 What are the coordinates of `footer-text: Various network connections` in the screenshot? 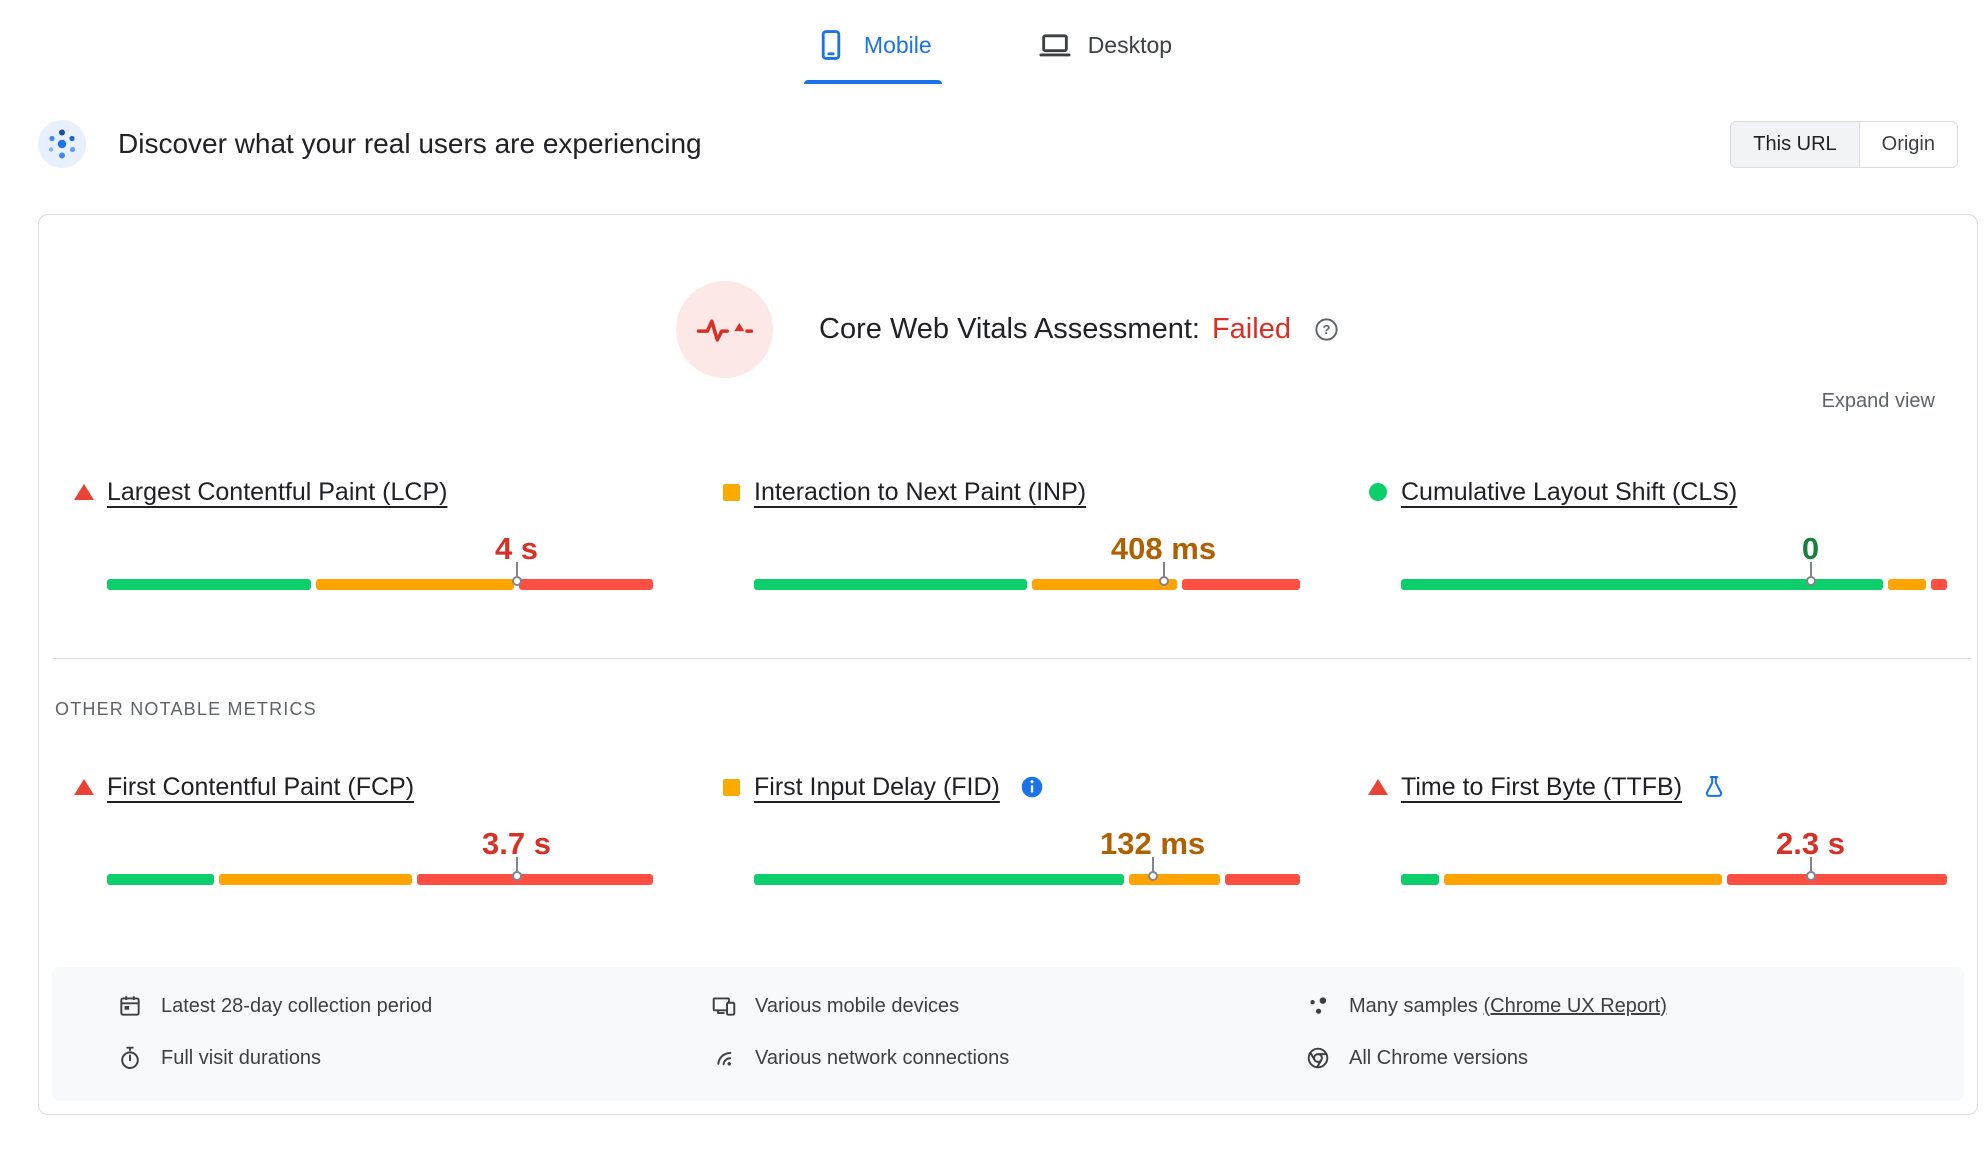 It's located at (882, 1057).